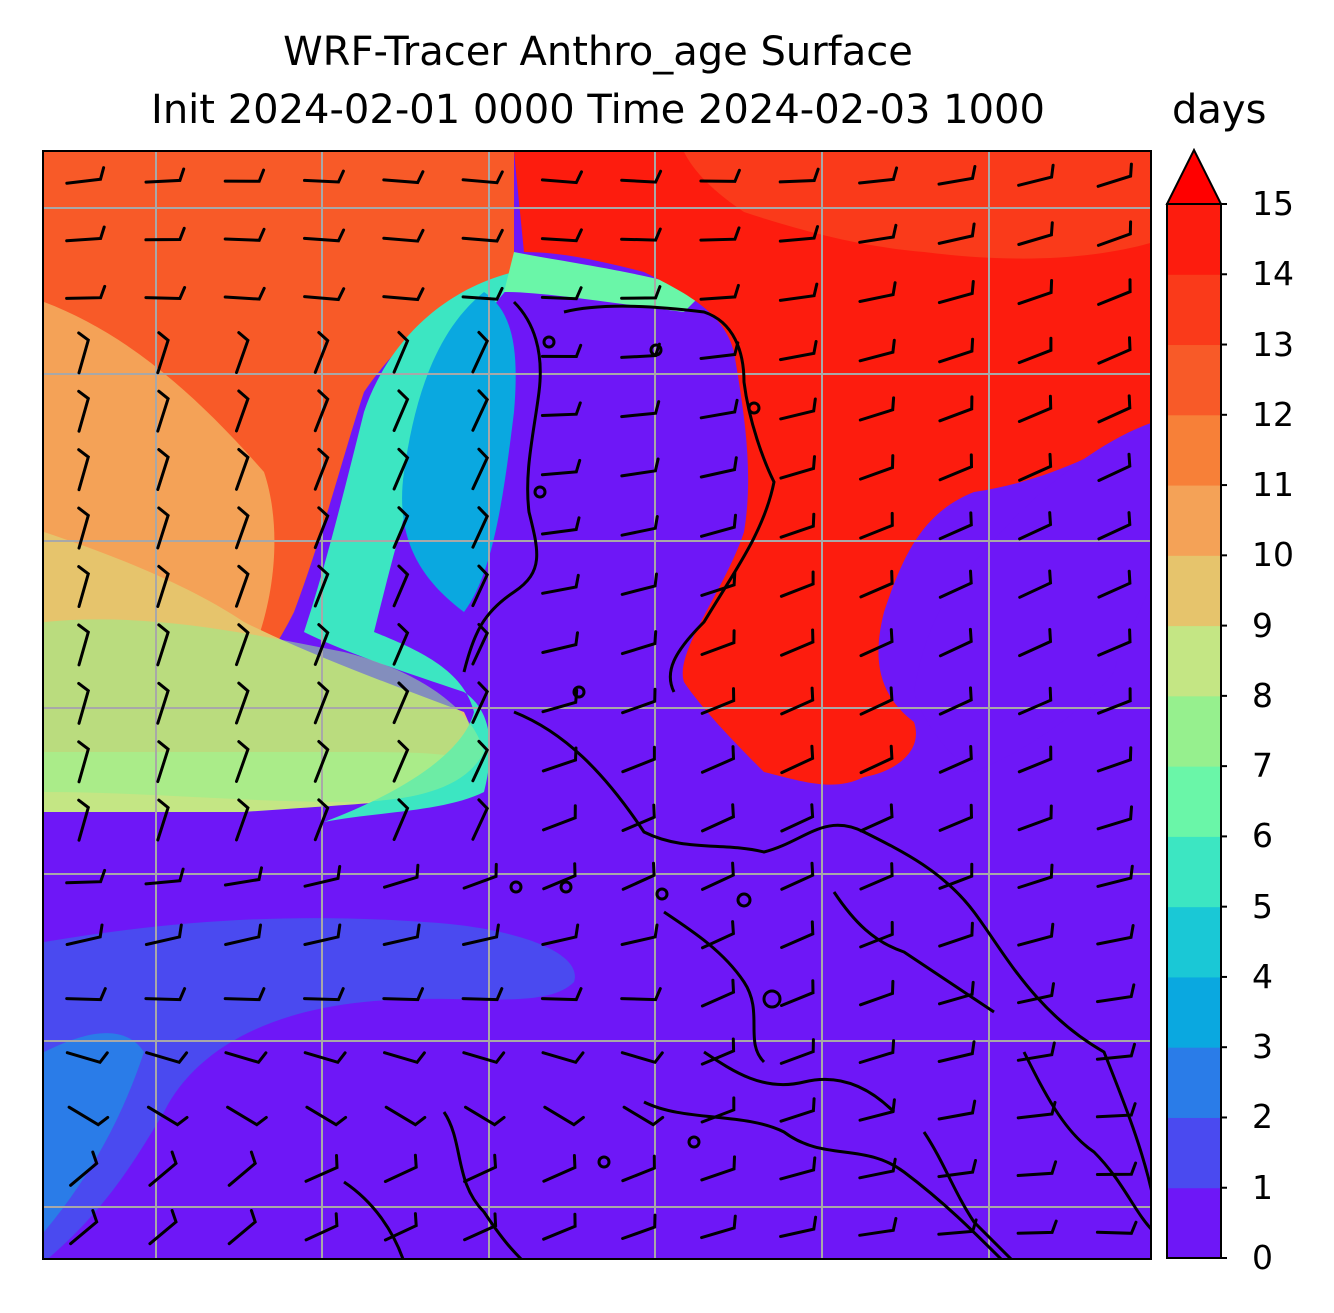 The width and height of the screenshot is (1334, 1313). What do you see at coordinates (1273, 414) in the screenshot?
I see `colorbar-tick-label: 12` at bounding box center [1273, 414].